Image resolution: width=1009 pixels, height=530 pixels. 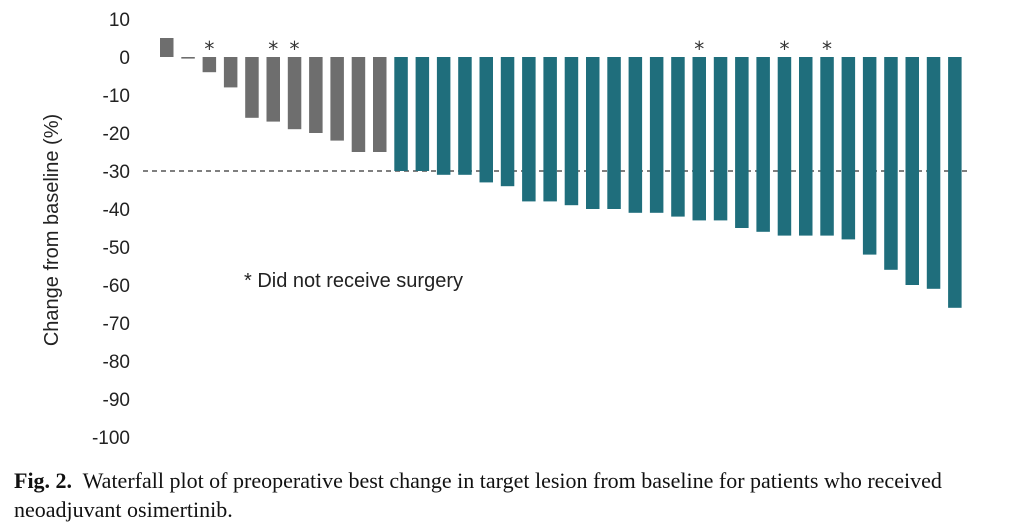 What do you see at coordinates (116, 400) in the screenshot?
I see `y-tick-label: -90` at bounding box center [116, 400].